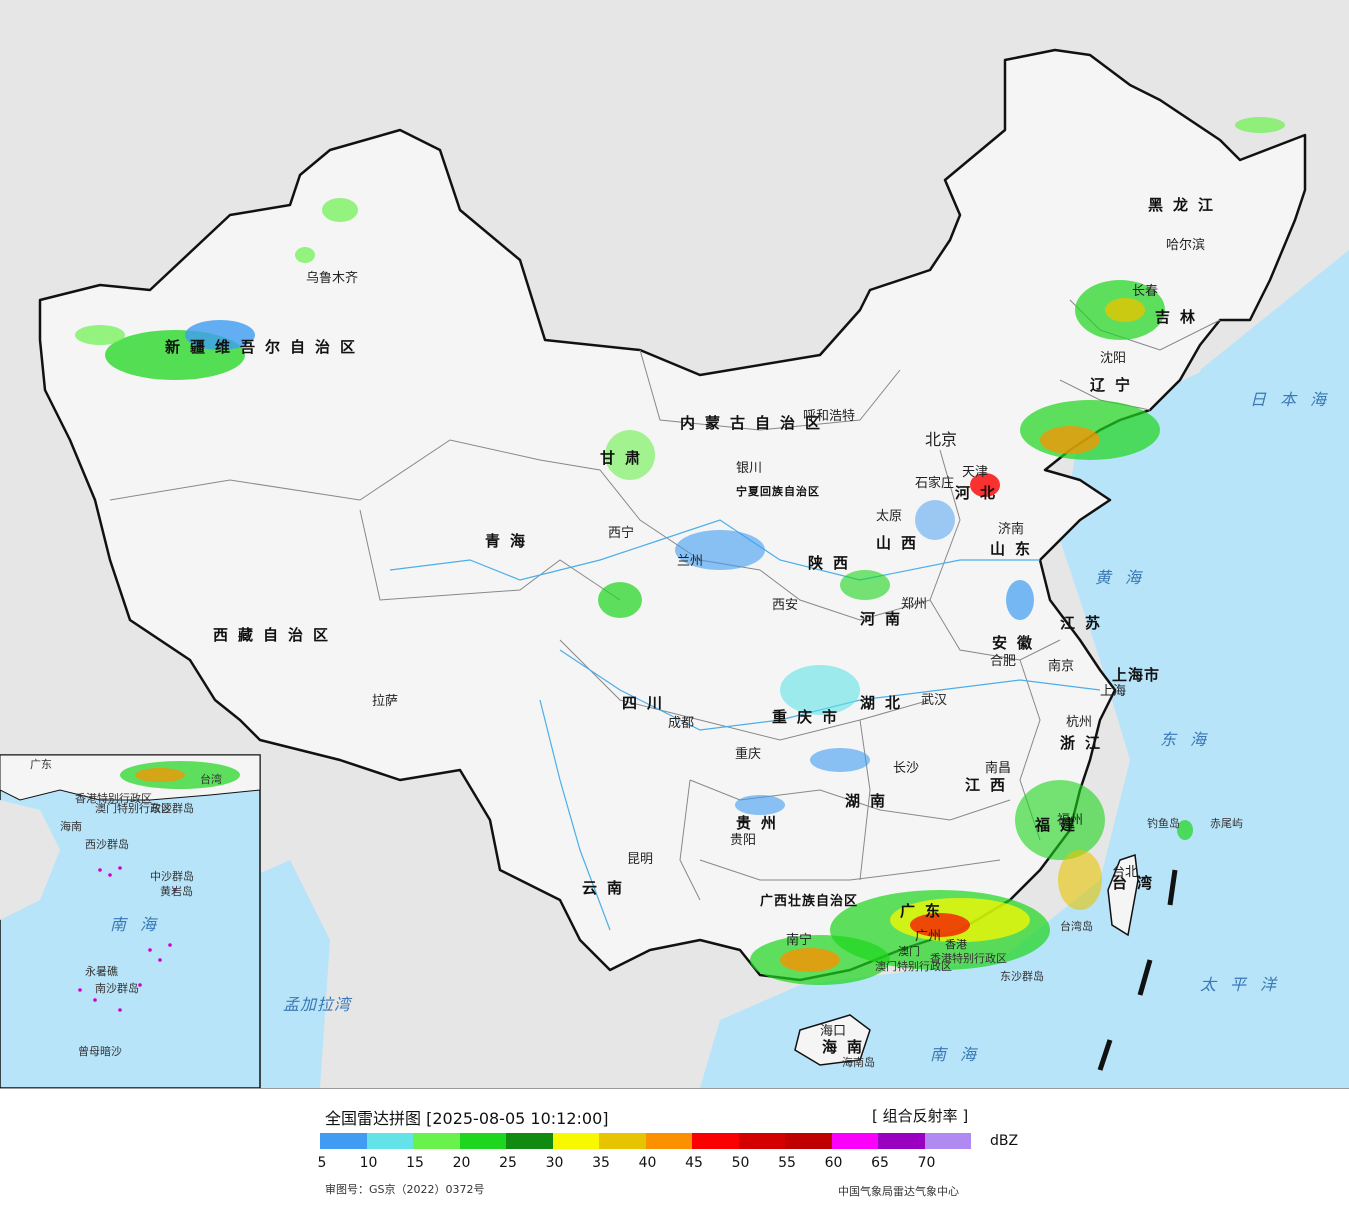  What do you see at coordinates (172, 876) in the screenshot?
I see `inset-label: 中沙群岛` at bounding box center [172, 876].